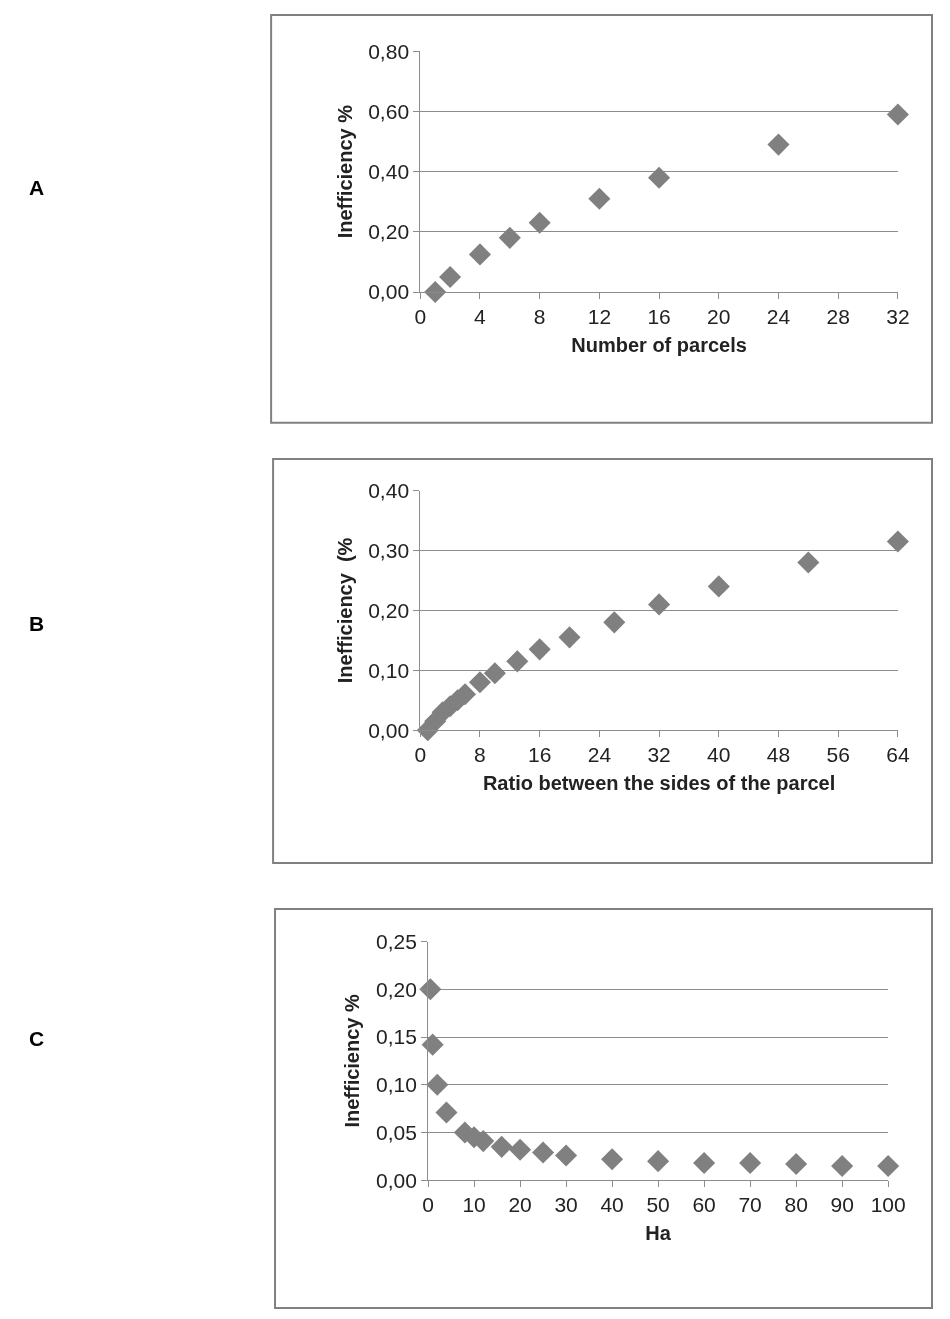  Describe the element at coordinates (658, 1232) in the screenshot. I see `x-axis-title: Ha` at that location.